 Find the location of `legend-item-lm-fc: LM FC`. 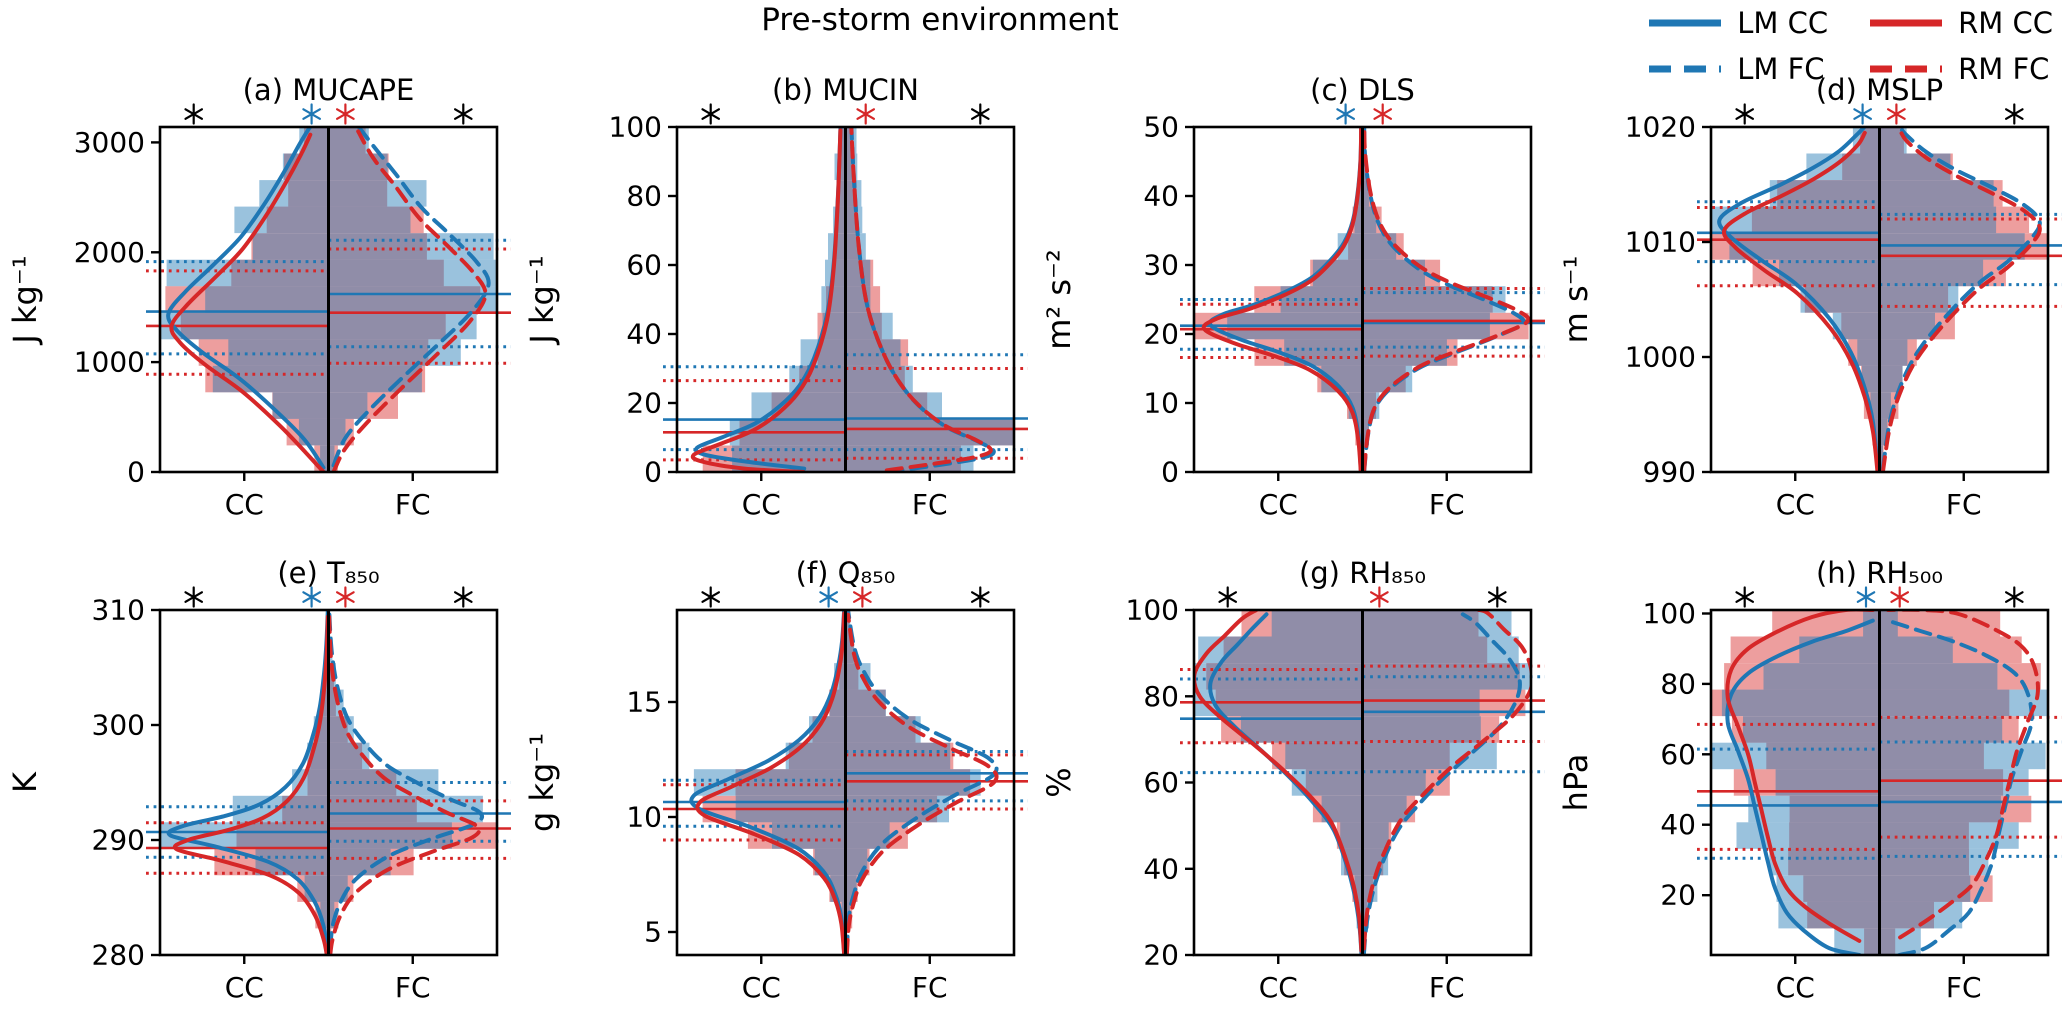

legend-item-lm-fc: LM FC is located at coordinates (1737, 69).